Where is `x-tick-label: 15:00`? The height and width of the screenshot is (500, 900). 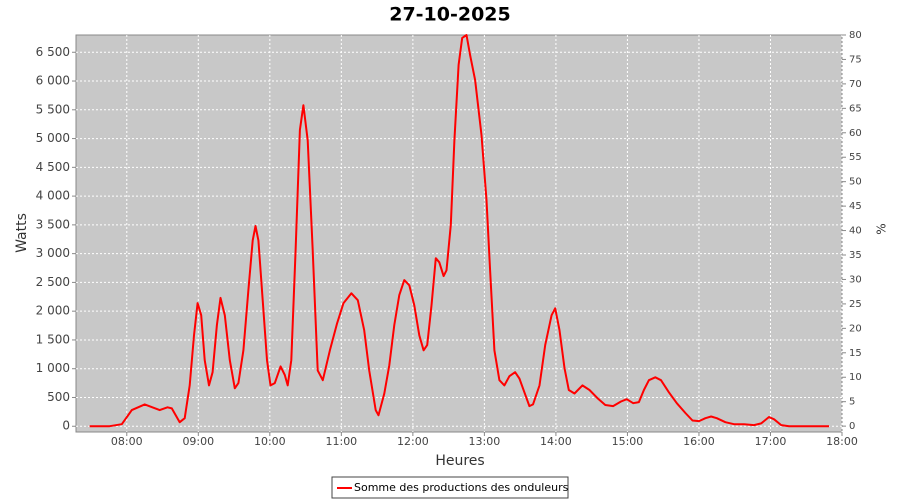
x-tick-label: 15:00 is located at coordinates (628, 441).